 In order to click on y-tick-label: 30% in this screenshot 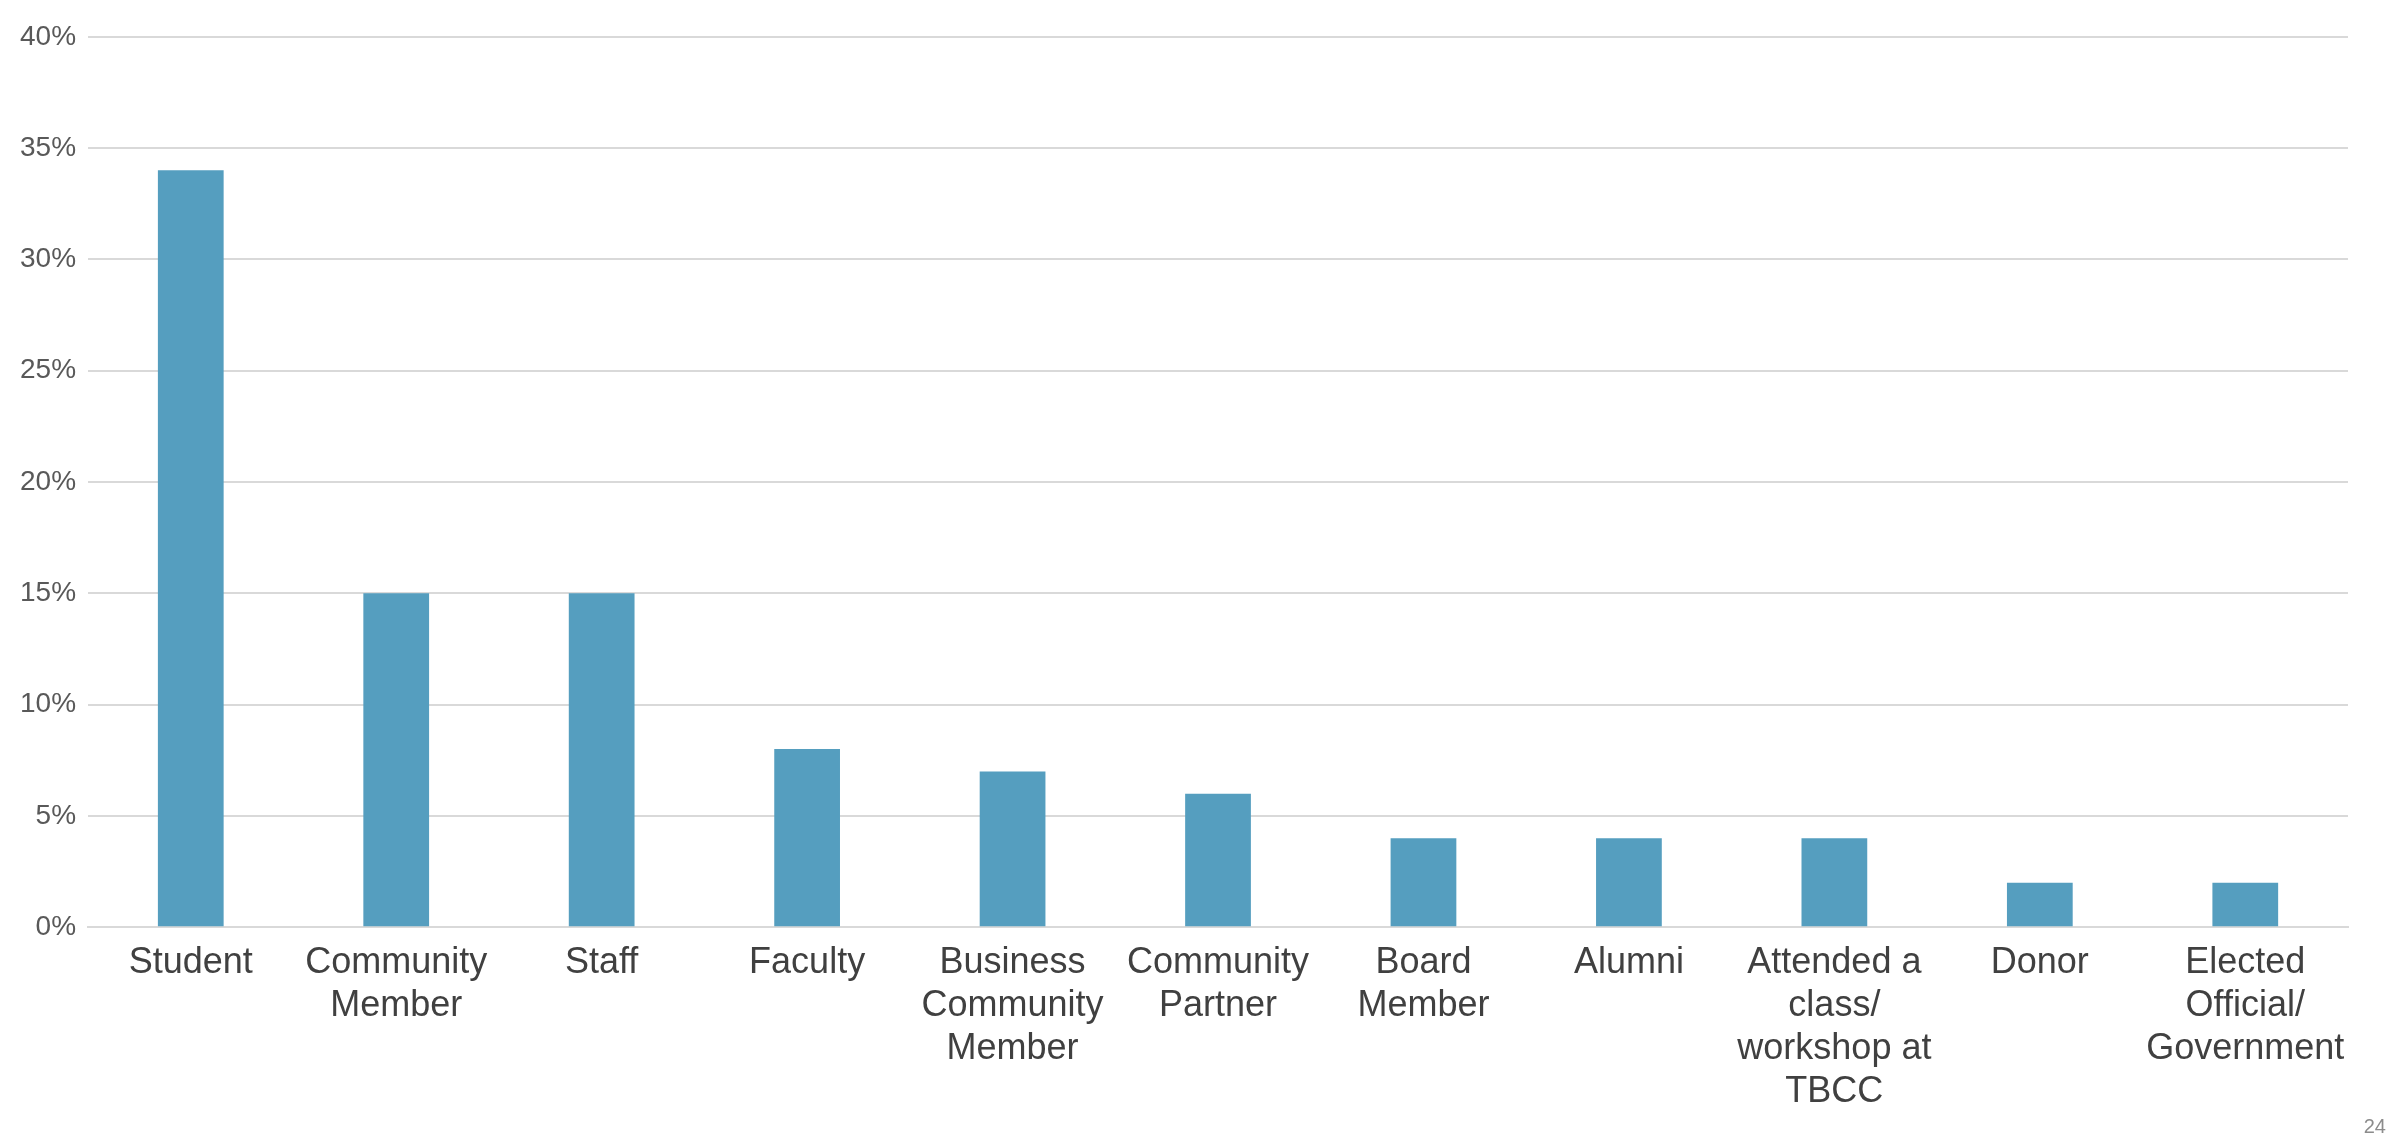, I will do `click(48, 258)`.